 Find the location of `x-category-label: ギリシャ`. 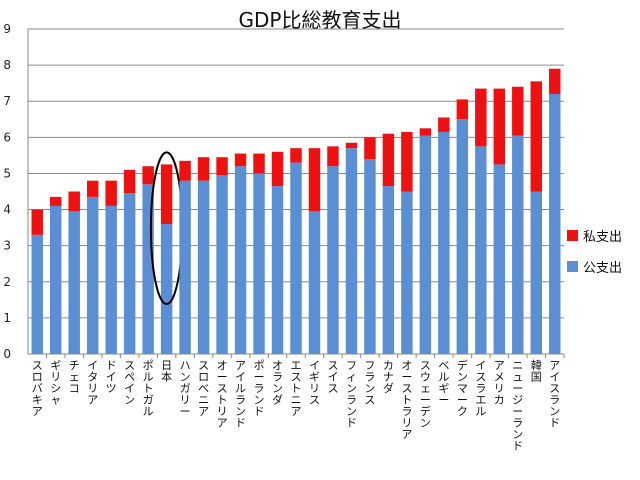

x-category-label: ギリシャ is located at coordinates (55, 383).